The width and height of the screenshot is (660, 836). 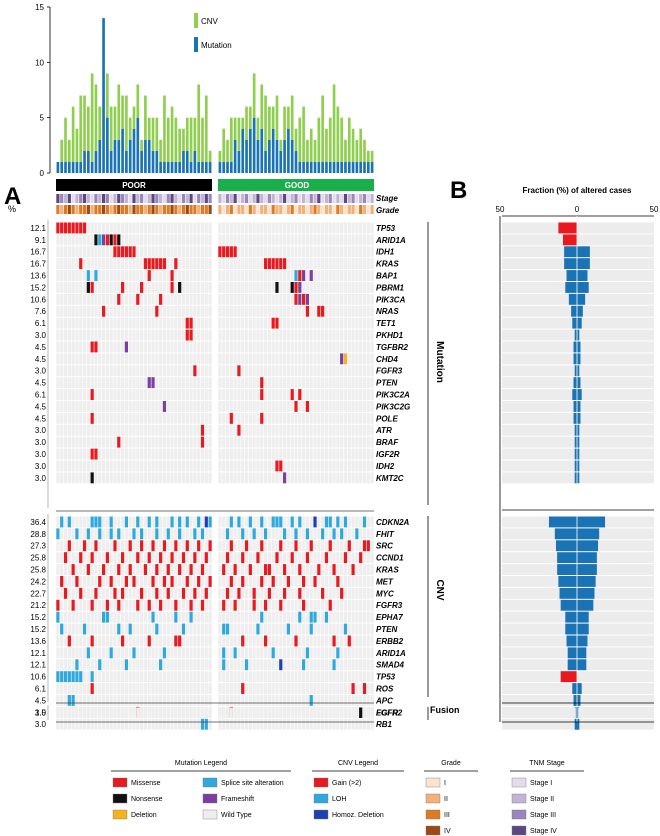 I want to click on row-percent: 12.1, so click(x=38, y=653).